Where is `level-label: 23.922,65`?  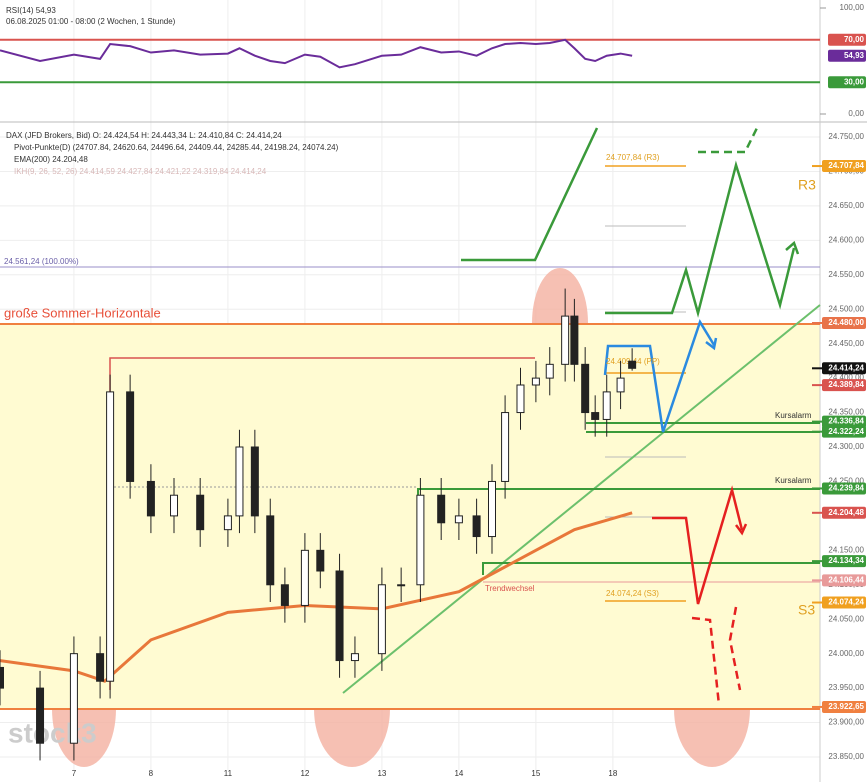 level-label: 23.922,65 is located at coordinates (846, 706).